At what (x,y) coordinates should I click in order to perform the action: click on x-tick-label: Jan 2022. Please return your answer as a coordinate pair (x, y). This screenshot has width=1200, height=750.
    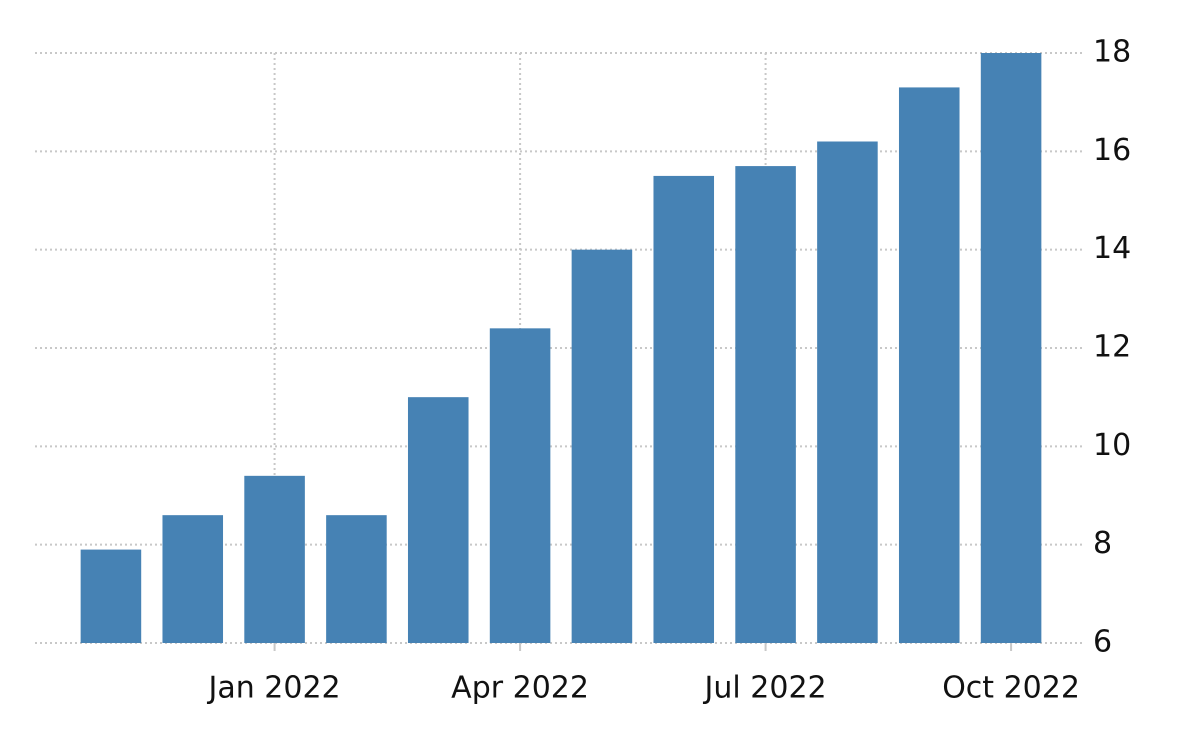
    Looking at the image, I should click on (274, 688).